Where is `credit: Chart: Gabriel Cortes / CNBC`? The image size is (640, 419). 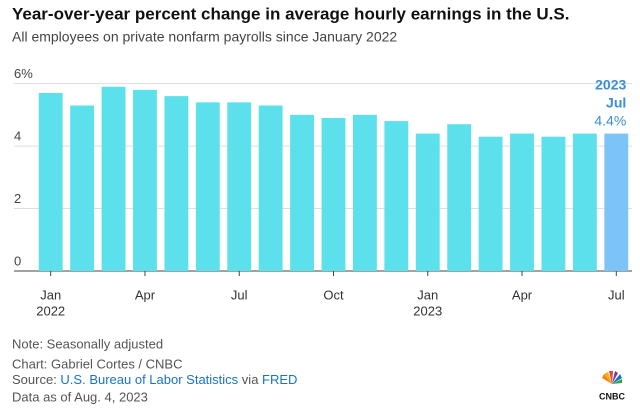 credit: Chart: Gabriel Cortes / CNBC is located at coordinates (97, 363).